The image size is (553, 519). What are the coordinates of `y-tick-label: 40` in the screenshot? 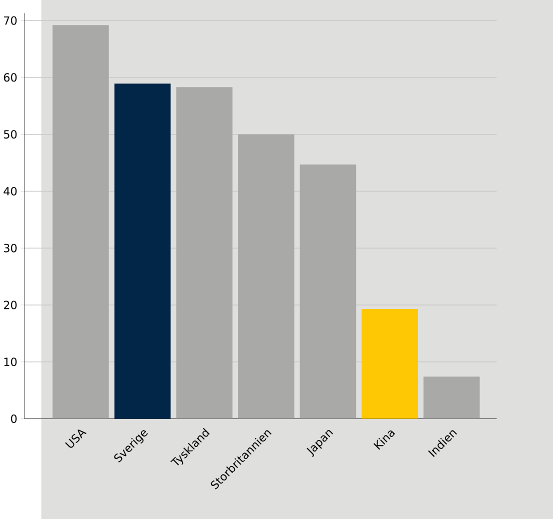 It's located at (10, 191).